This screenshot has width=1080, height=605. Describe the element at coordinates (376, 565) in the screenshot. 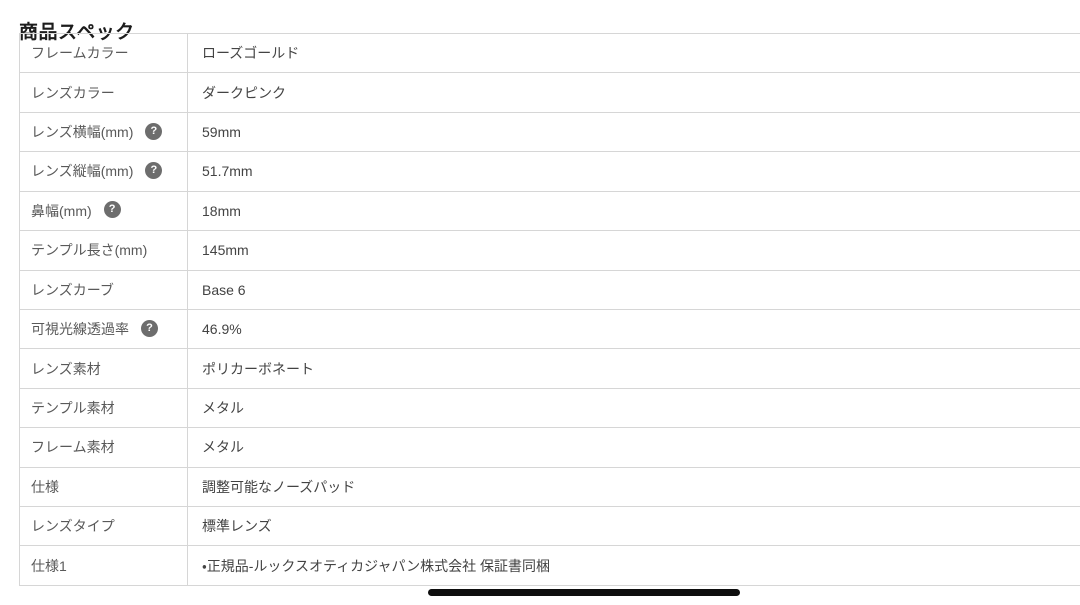

I see `spec-value: ・正規品-ルックスオティカジャパン株式会社 保証書同梱` at that location.